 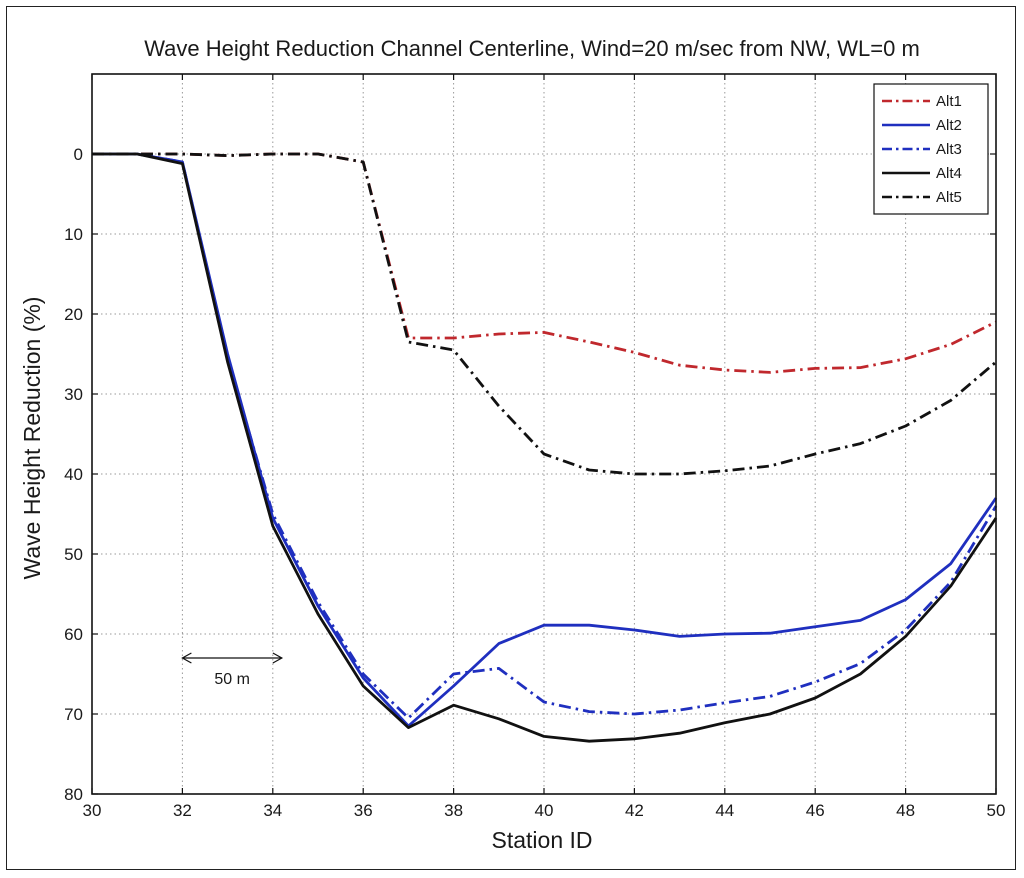 What do you see at coordinates (73, 394) in the screenshot?
I see `y-tick-label: 30` at bounding box center [73, 394].